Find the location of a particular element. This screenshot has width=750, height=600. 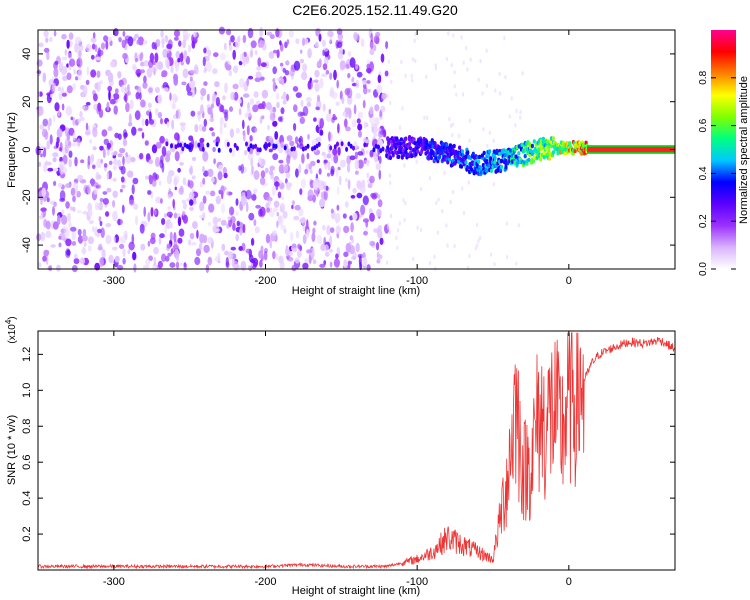

snr-x-label: Height of straight line (km) is located at coordinates (356, 591).